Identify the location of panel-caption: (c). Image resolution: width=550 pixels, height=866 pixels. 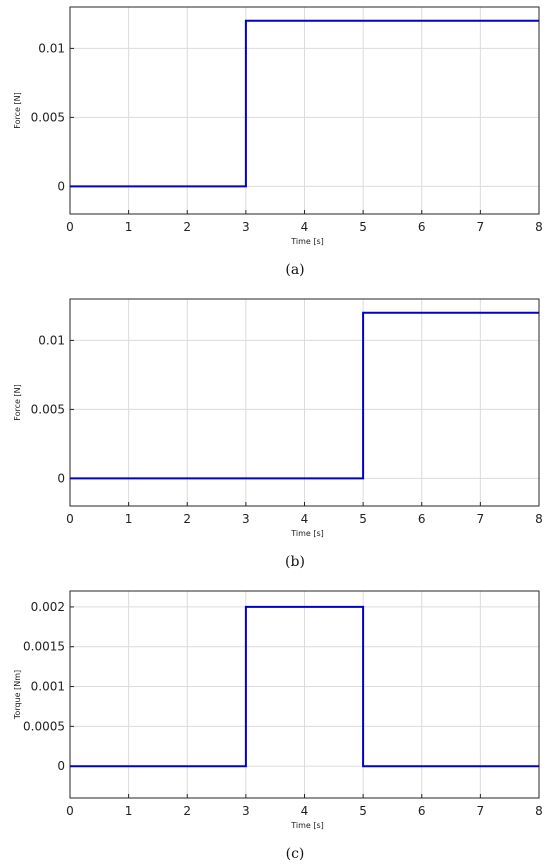
(295, 854).